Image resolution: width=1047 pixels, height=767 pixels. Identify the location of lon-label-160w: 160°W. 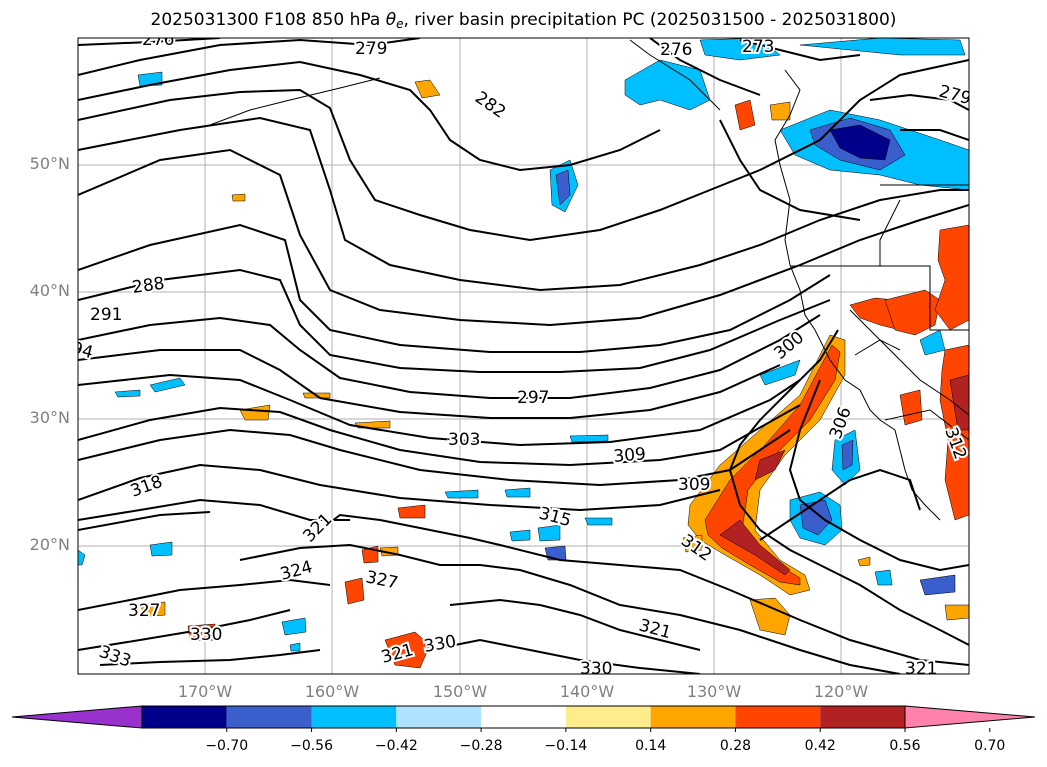
(332, 691).